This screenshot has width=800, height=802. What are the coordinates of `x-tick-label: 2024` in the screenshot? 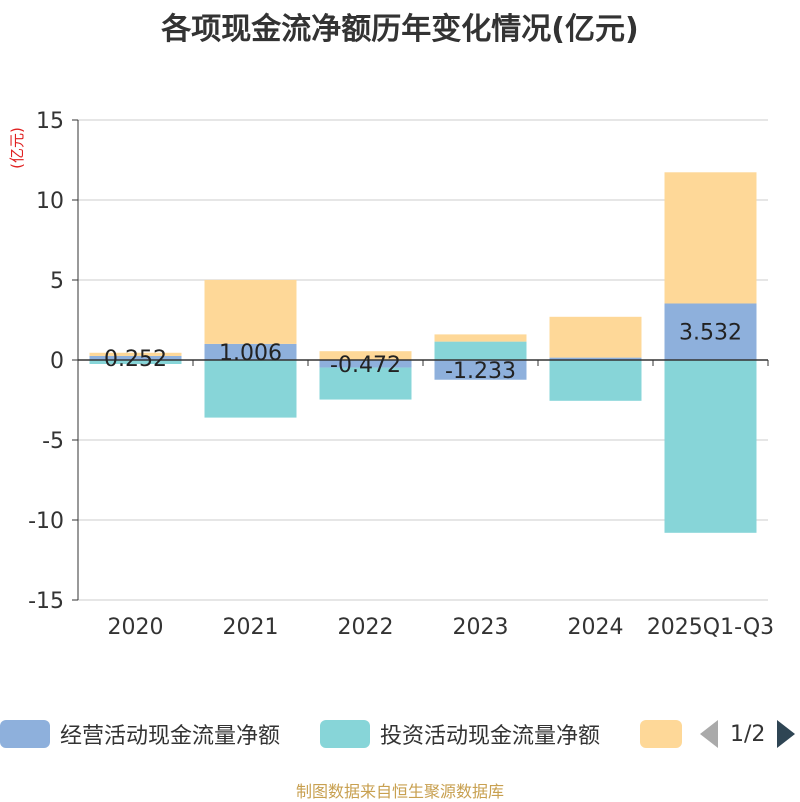 It's located at (596, 627).